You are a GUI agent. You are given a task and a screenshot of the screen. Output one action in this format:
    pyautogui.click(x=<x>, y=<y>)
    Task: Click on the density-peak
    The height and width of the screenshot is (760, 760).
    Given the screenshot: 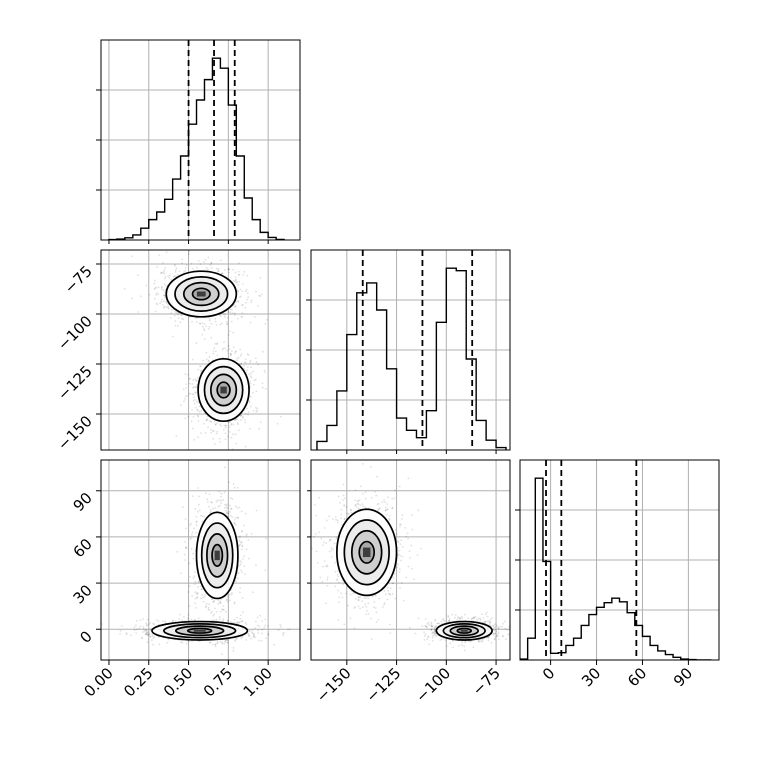 What is the action you would take?
    pyautogui.click(x=201, y=294)
    